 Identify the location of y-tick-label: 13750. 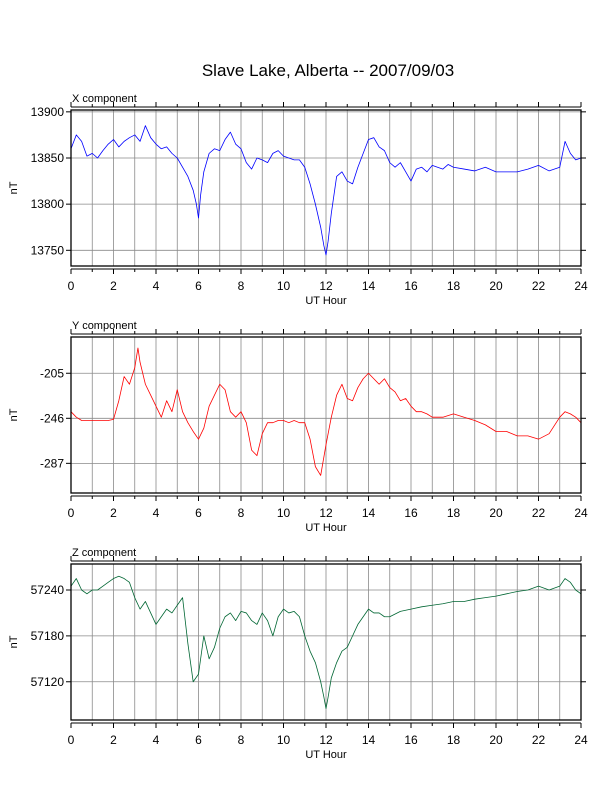
(48, 250).